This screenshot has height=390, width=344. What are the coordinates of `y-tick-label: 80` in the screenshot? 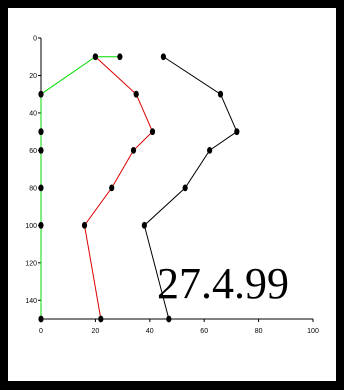 It's located at (33, 188).